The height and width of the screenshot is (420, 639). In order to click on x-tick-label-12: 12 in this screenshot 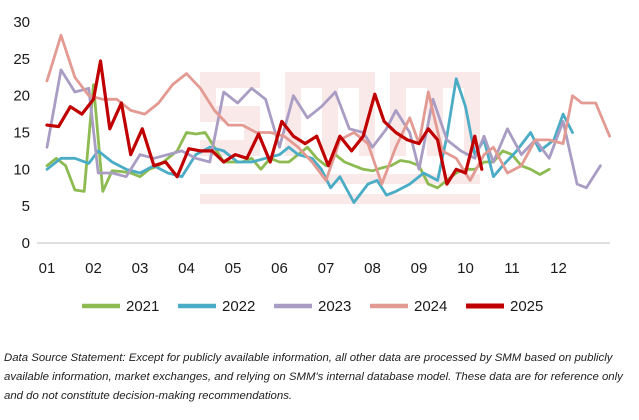, I will do `click(558, 268)`.